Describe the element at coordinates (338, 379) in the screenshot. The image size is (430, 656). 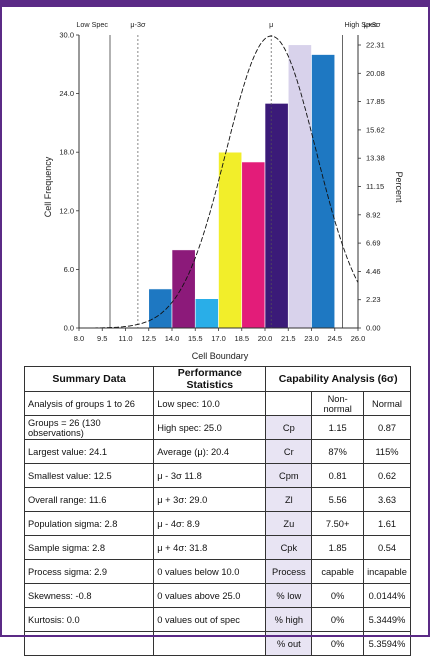
I see `capability-header: Capability Analysis (6σ)` at that location.